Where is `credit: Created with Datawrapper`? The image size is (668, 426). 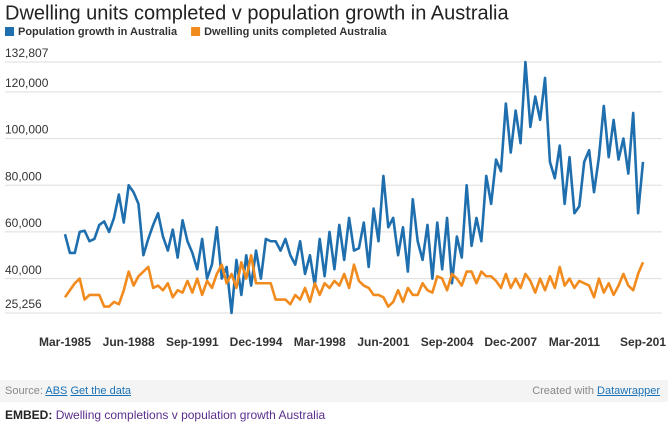 credit: Created with Datawrapper is located at coordinates (596, 391).